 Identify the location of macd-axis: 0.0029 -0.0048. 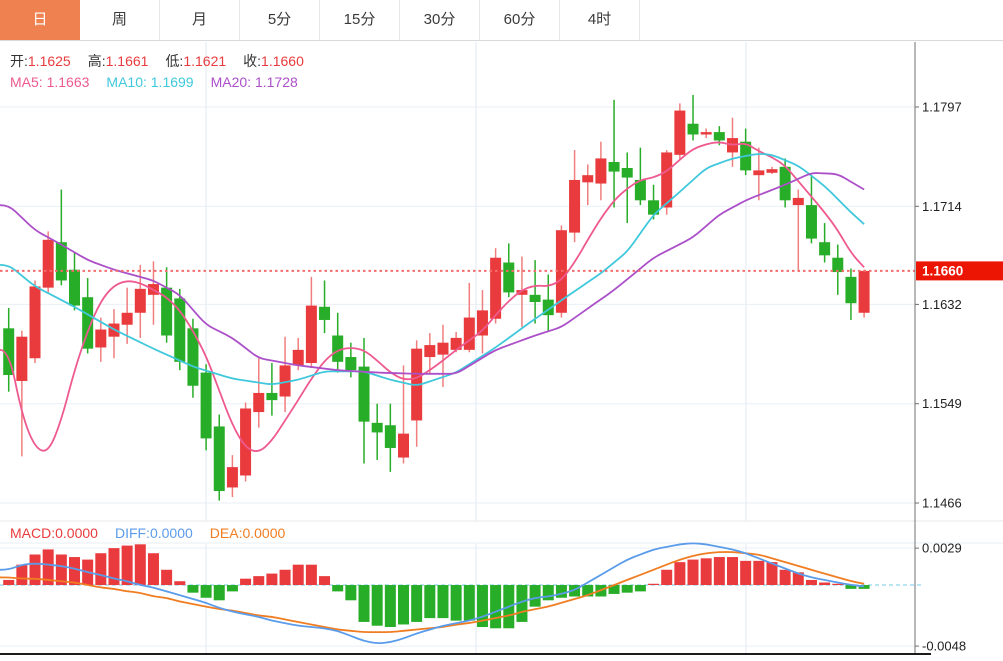
(940, 597).